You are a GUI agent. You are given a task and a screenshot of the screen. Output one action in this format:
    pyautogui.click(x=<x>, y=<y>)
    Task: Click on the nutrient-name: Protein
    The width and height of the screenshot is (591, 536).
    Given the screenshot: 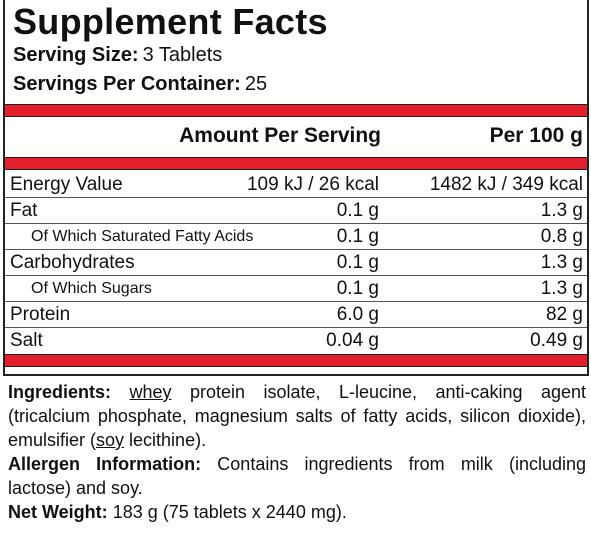 What is the action you would take?
    pyautogui.click(x=40, y=314)
    